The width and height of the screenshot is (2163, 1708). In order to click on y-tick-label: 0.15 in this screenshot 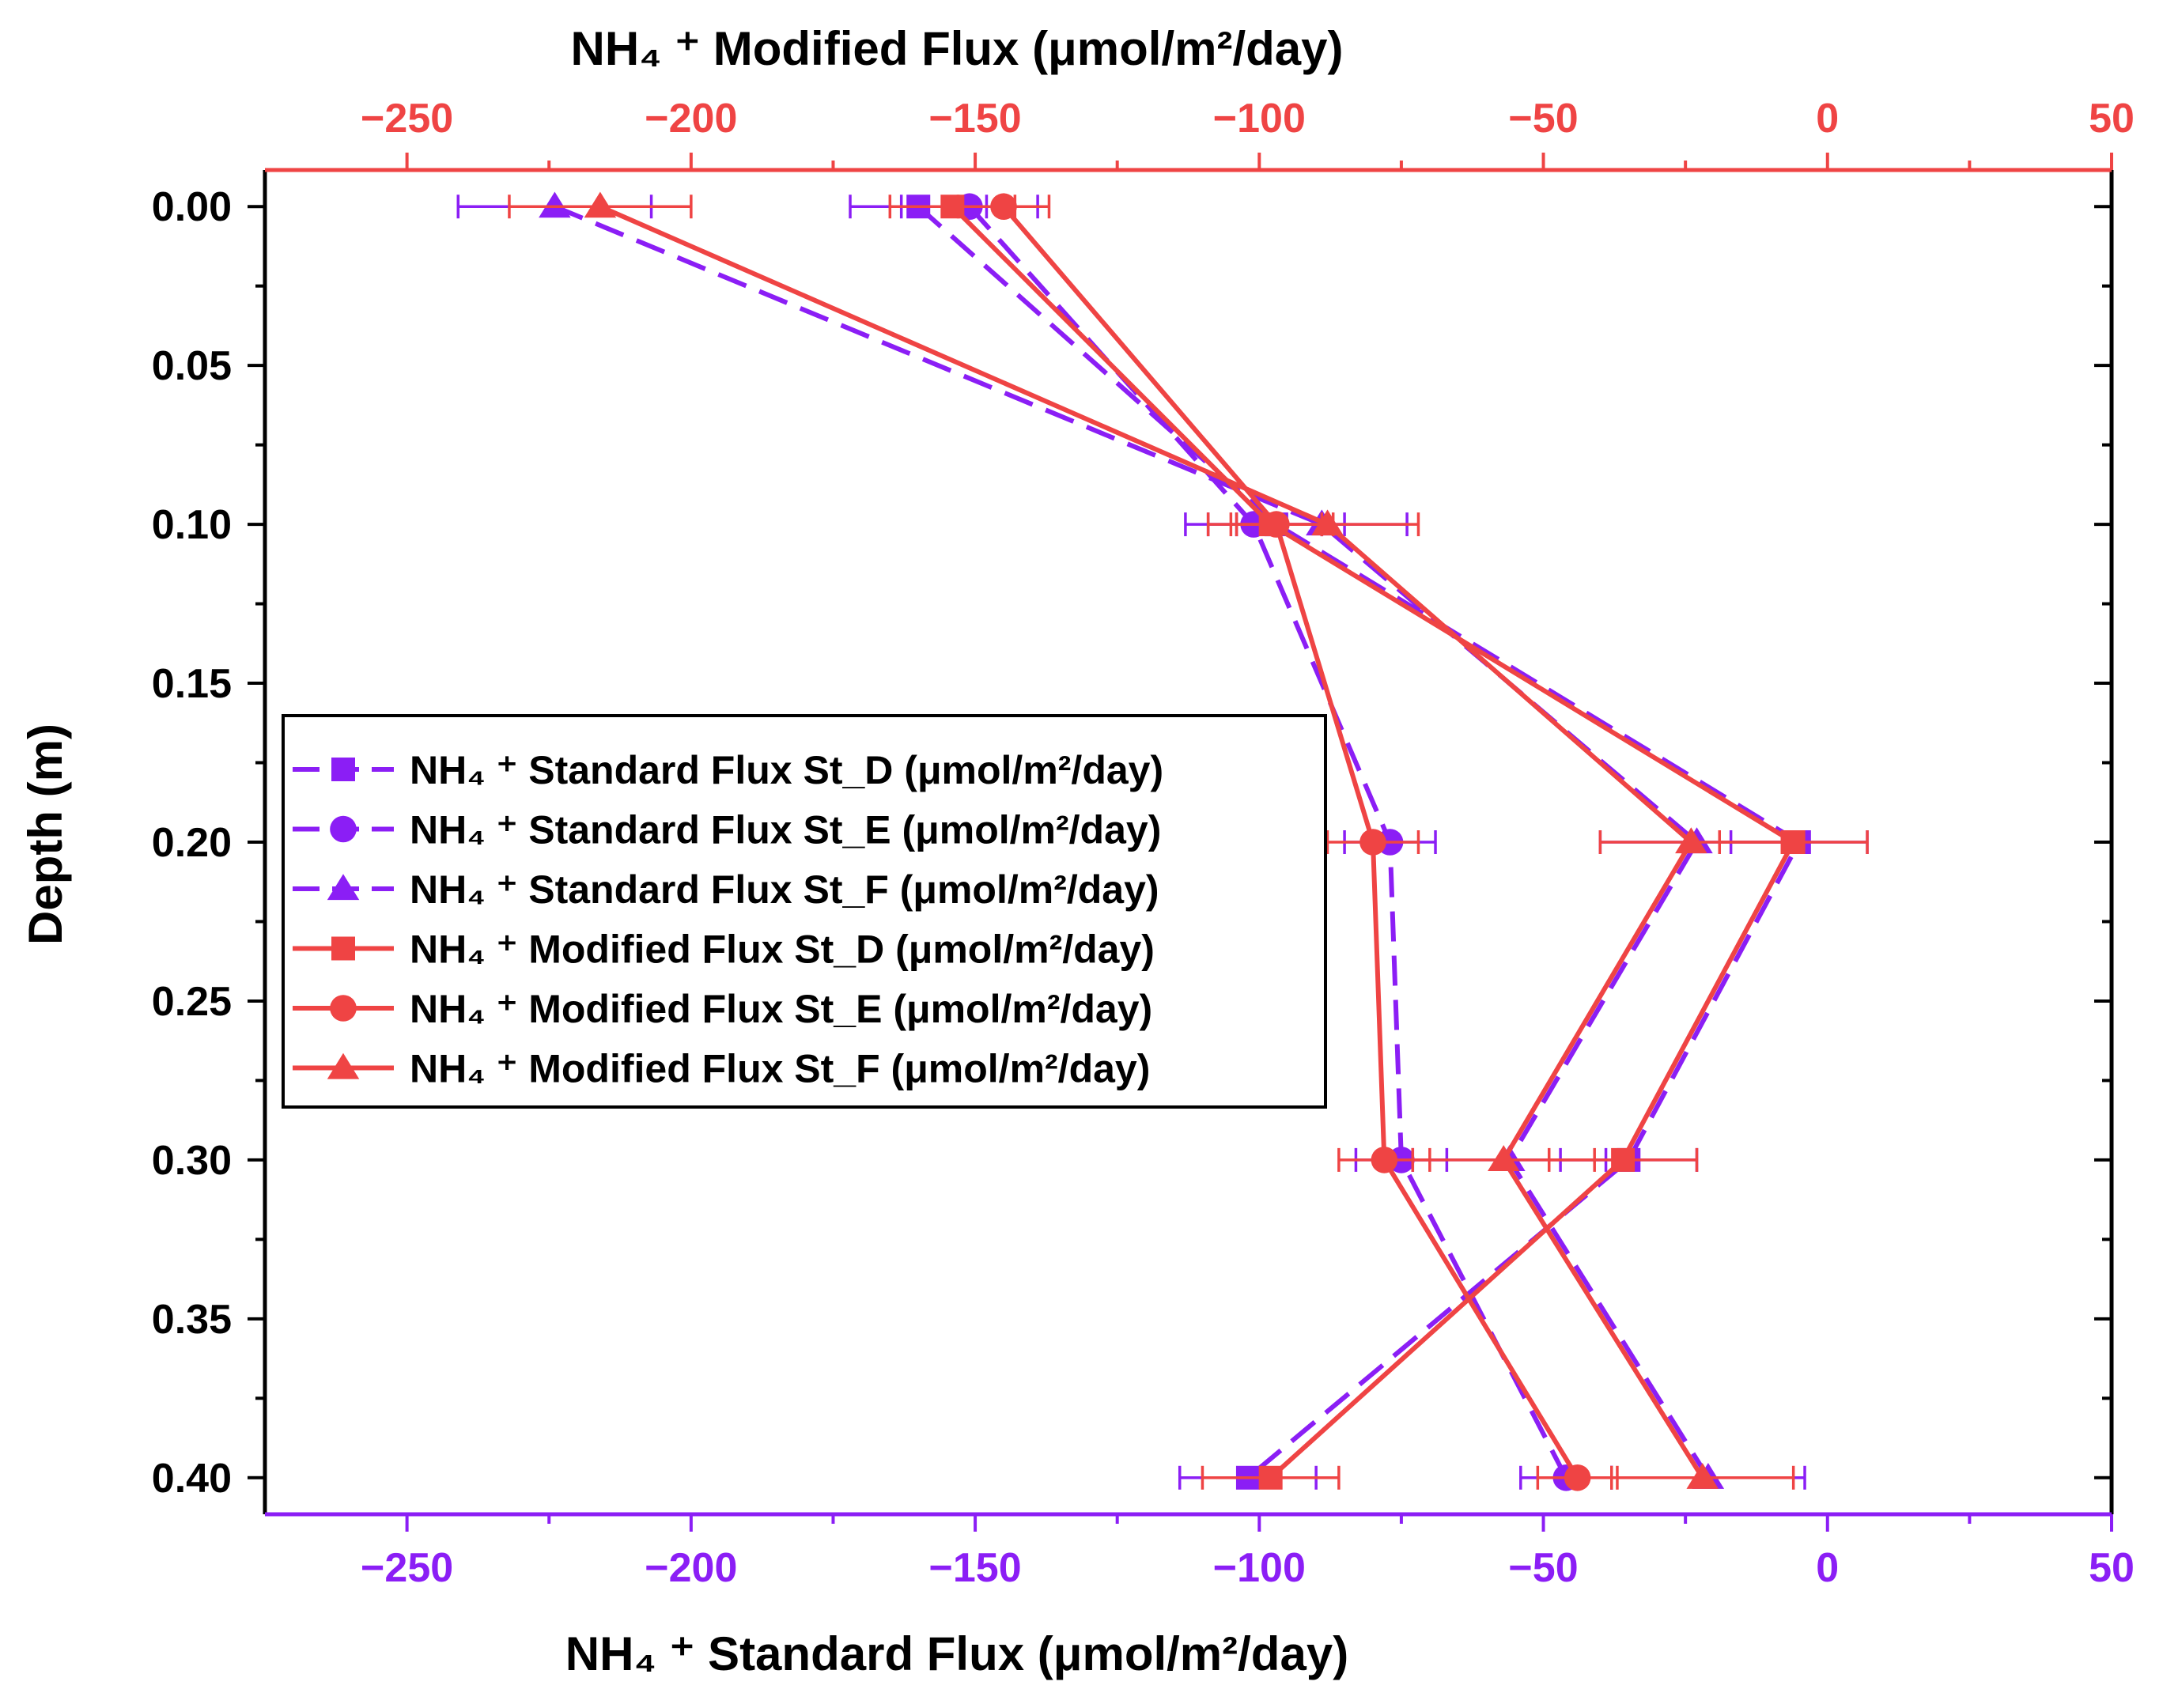, I will do `click(192, 684)`.